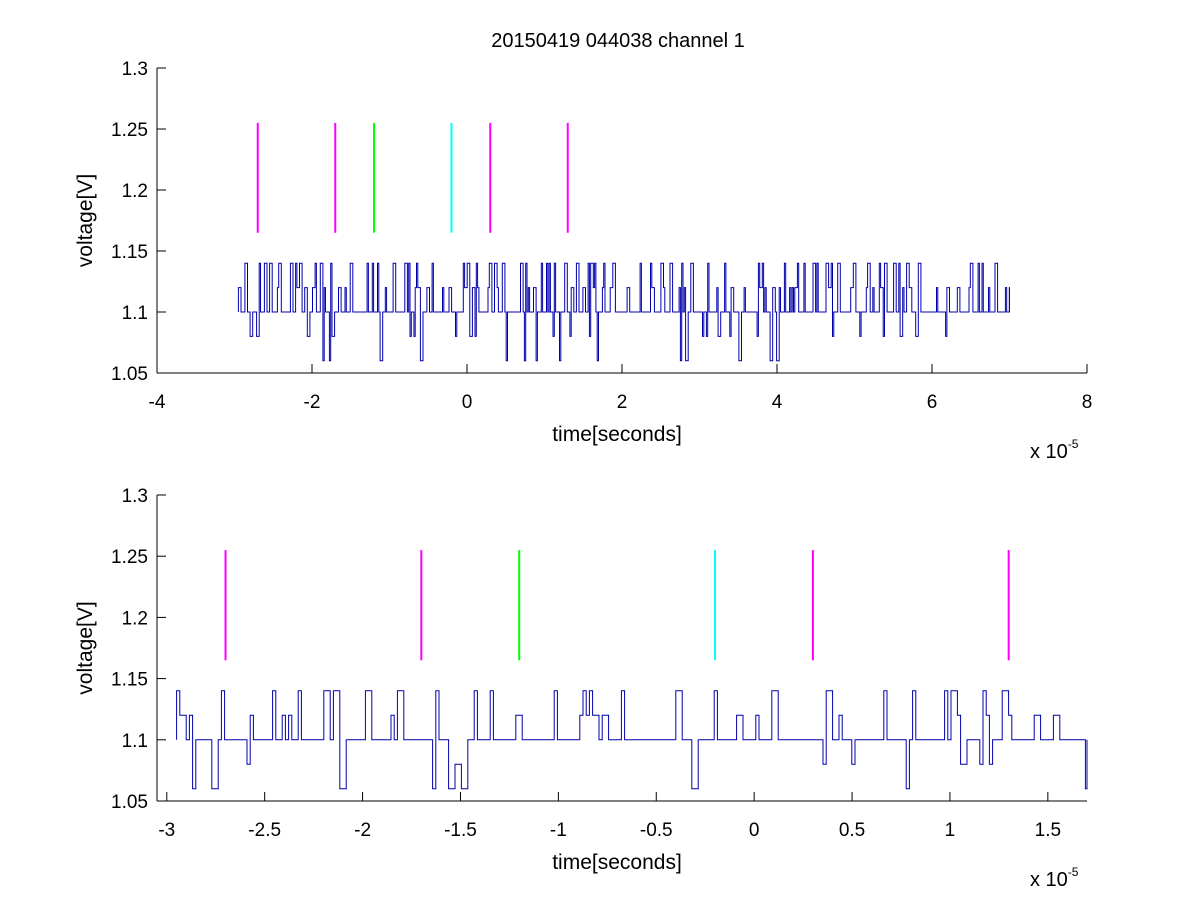 The image size is (1200, 901). What do you see at coordinates (932, 402) in the screenshot?
I see `x-tick-label: 6` at bounding box center [932, 402].